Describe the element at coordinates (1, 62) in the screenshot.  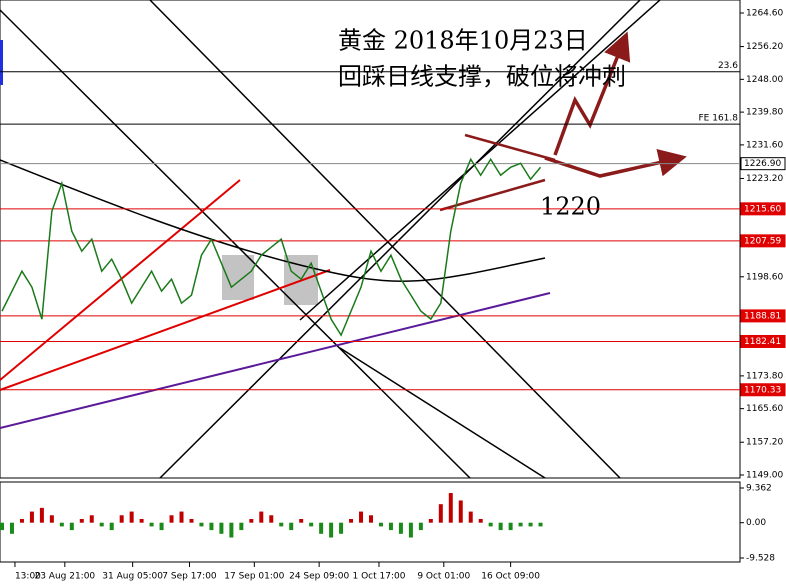
I see `marker` at that location.